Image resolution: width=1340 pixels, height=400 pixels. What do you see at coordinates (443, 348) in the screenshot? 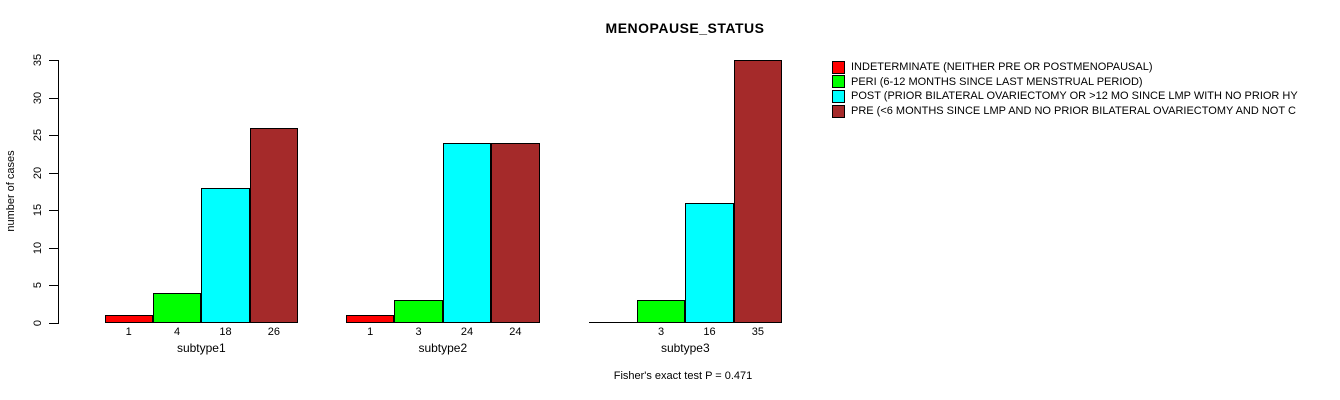
I see `category-label-subtype2: subtype2` at bounding box center [443, 348].